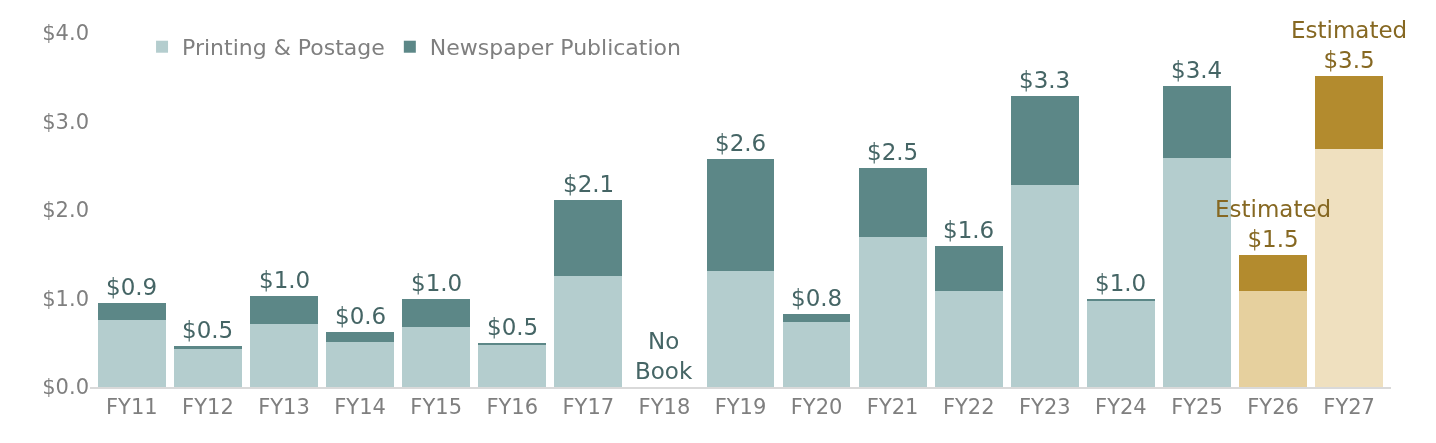 The height and width of the screenshot is (443, 1436). Describe the element at coordinates (555, 48) in the screenshot. I see `legend-label: Newspaper Publication` at that location.